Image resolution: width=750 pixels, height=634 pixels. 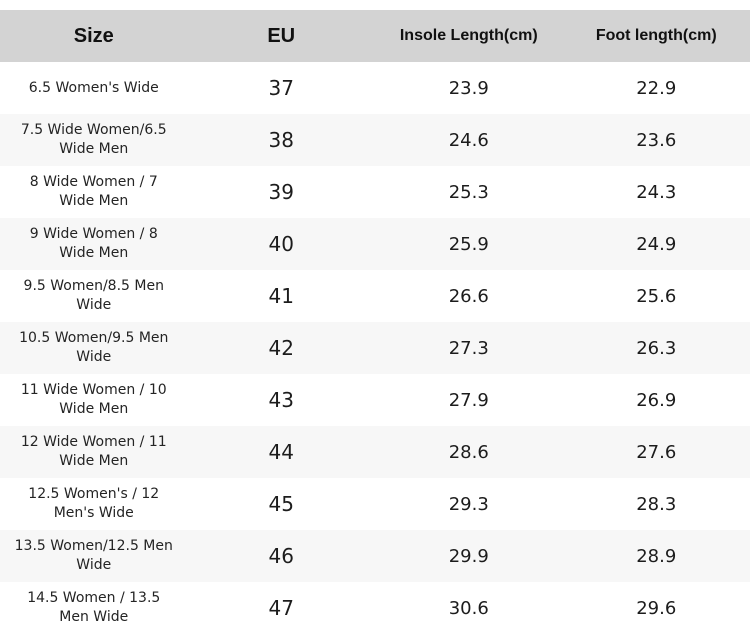 I want to click on table-row: 11 Wide Women / 10 Wide Men 43 27.9 26.9, so click(x=375, y=400).